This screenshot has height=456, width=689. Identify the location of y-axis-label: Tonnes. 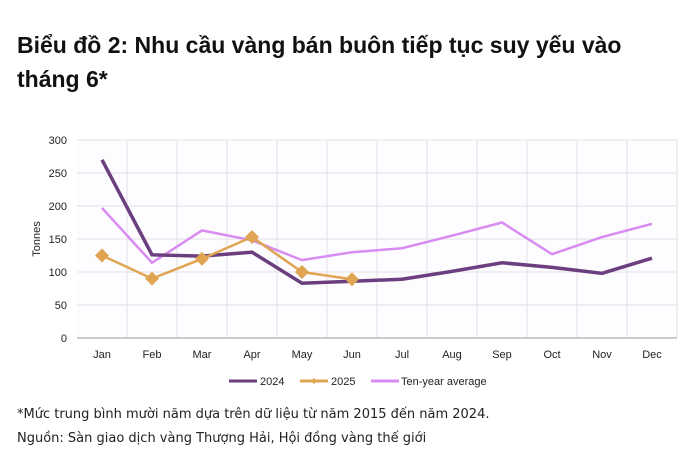
(37, 239).